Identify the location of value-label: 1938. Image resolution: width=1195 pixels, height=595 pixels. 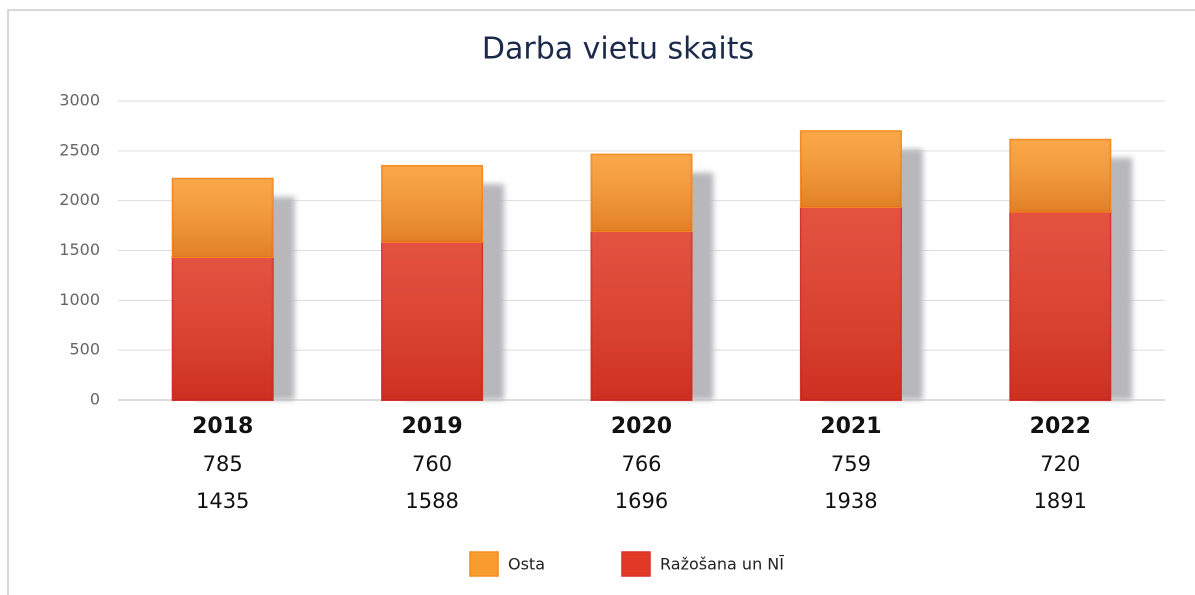
(850, 501).